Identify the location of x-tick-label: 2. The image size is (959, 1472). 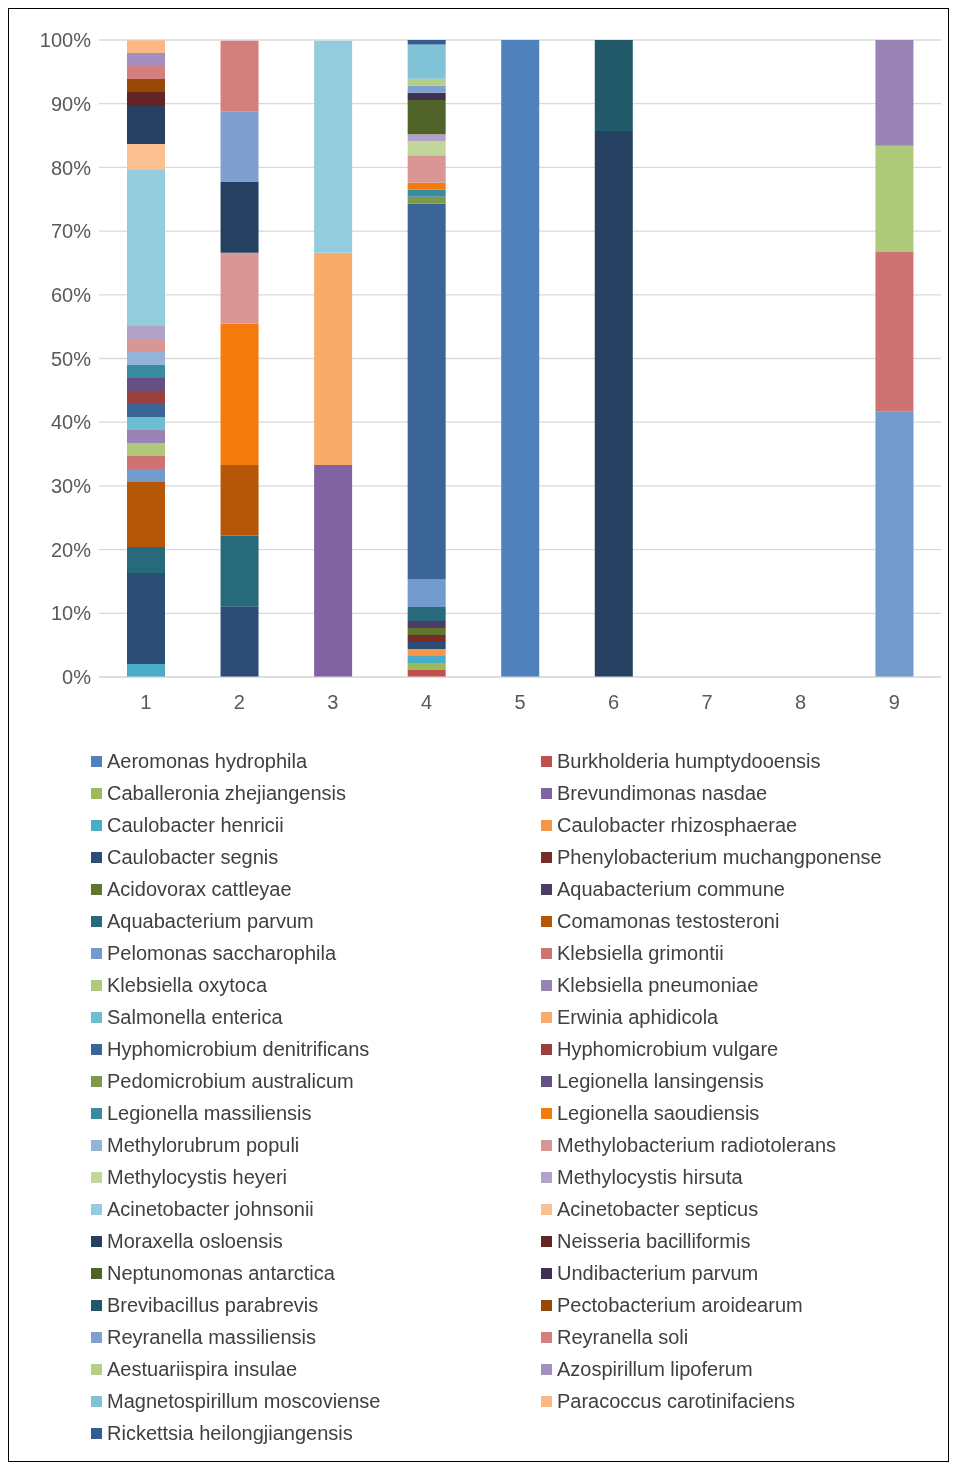
(239, 702).